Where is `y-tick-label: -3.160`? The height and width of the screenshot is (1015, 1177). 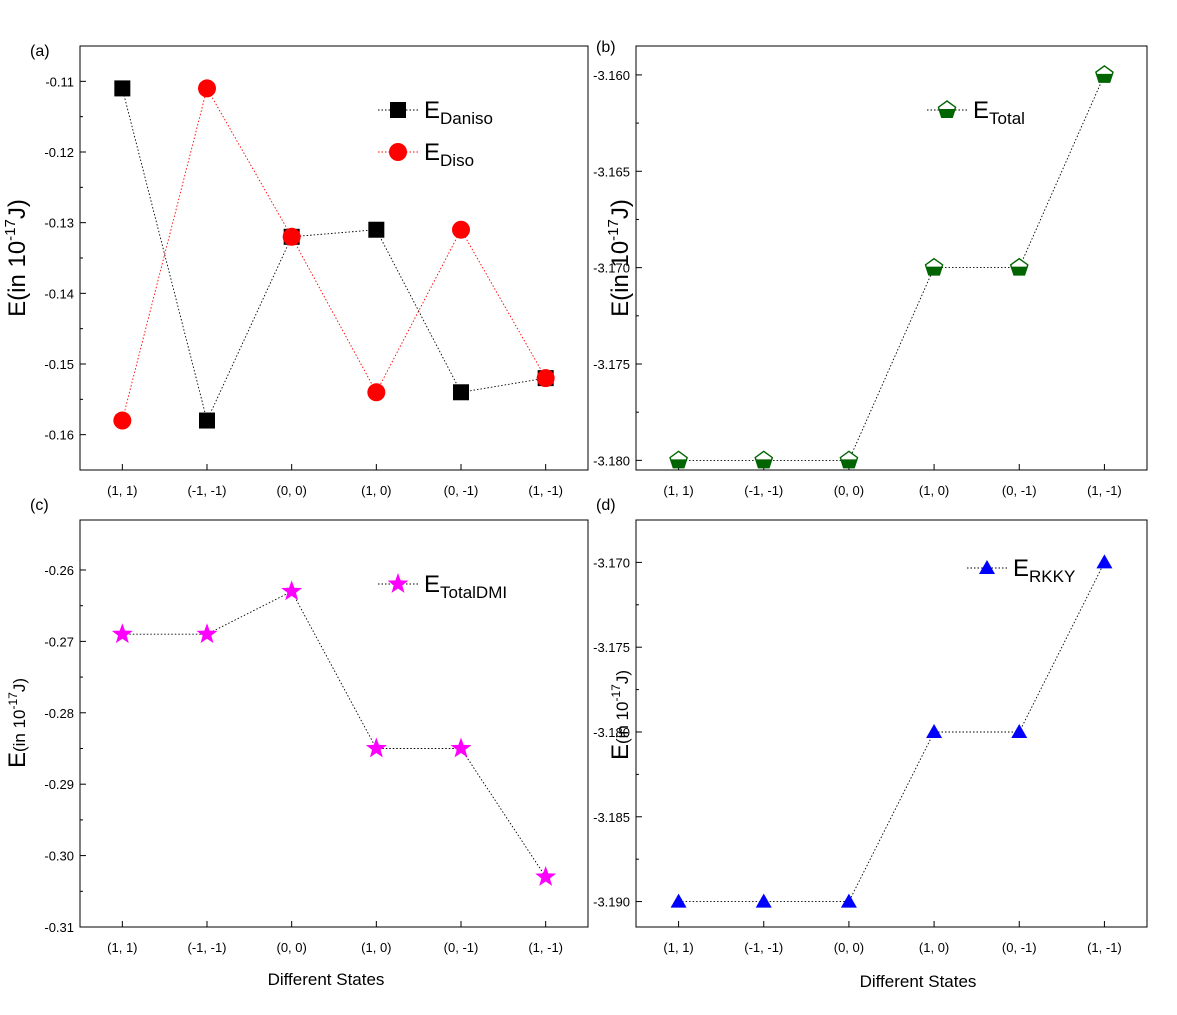 y-tick-label: -3.160 is located at coordinates (611, 75).